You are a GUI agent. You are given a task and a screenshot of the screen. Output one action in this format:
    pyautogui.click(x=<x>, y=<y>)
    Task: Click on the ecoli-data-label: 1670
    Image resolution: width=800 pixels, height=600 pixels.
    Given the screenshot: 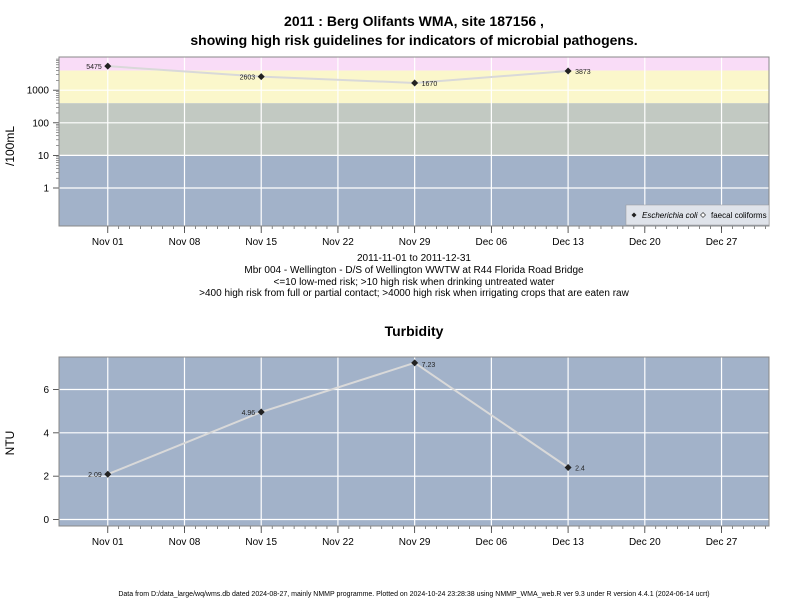 What is the action you would take?
    pyautogui.click(x=430, y=84)
    